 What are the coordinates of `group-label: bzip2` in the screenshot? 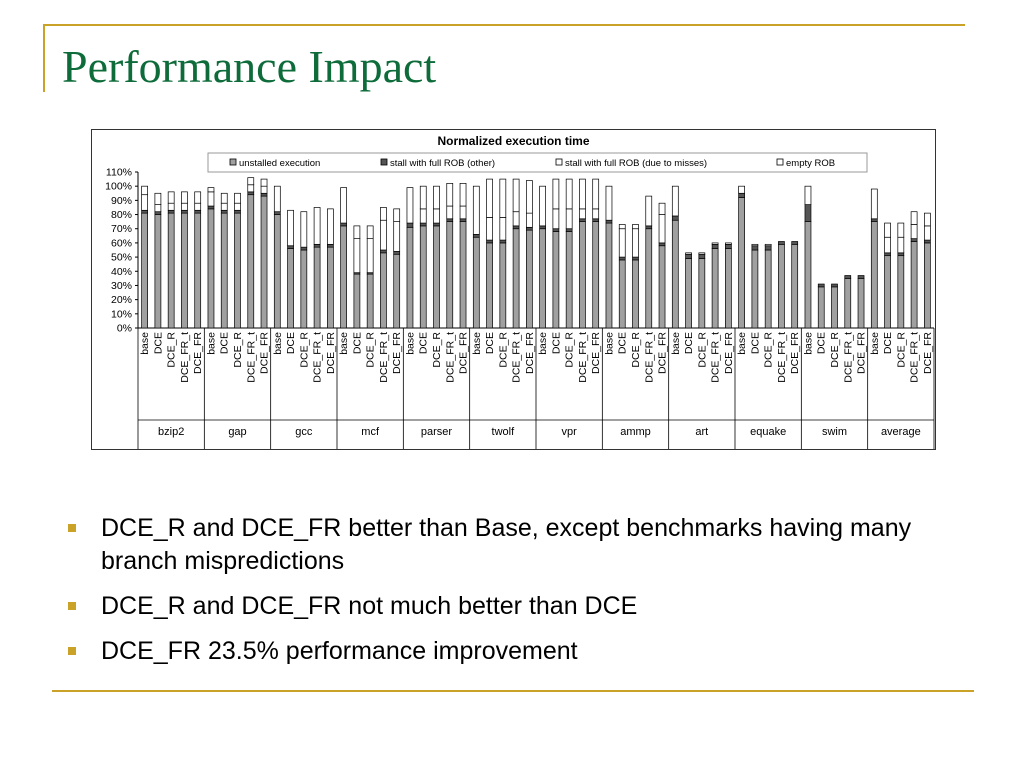 It's located at (171, 432).